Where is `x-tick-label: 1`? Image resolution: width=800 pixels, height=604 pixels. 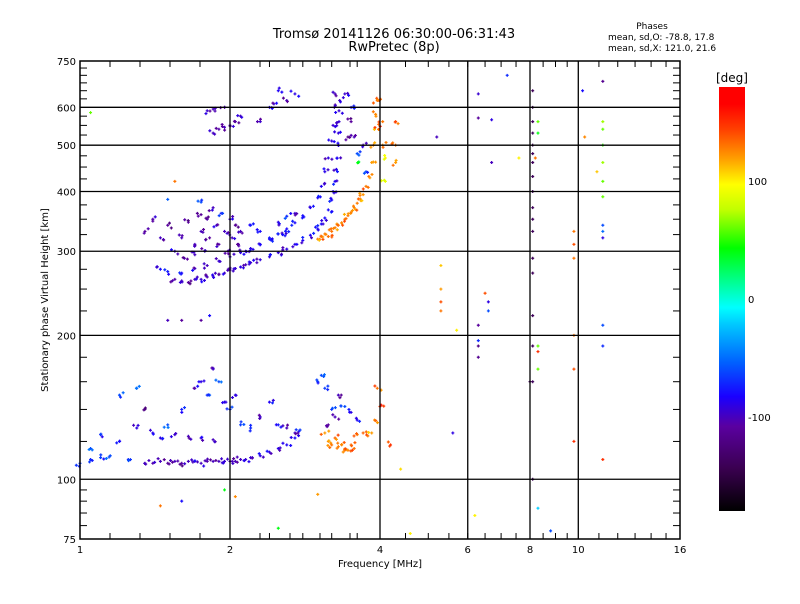 x-tick-label: 1 is located at coordinates (80, 550).